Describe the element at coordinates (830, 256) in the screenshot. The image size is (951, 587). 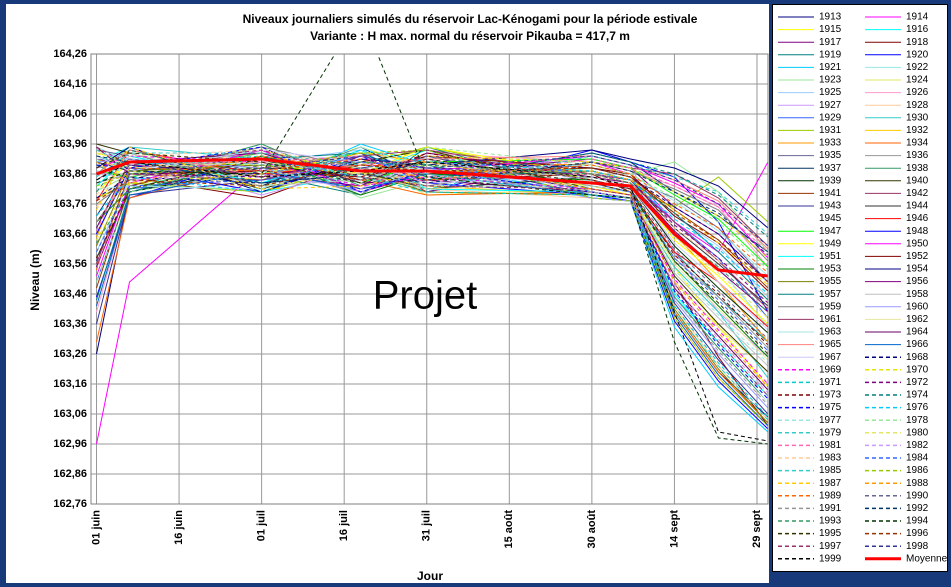
I see `legend-label: 1951` at that location.